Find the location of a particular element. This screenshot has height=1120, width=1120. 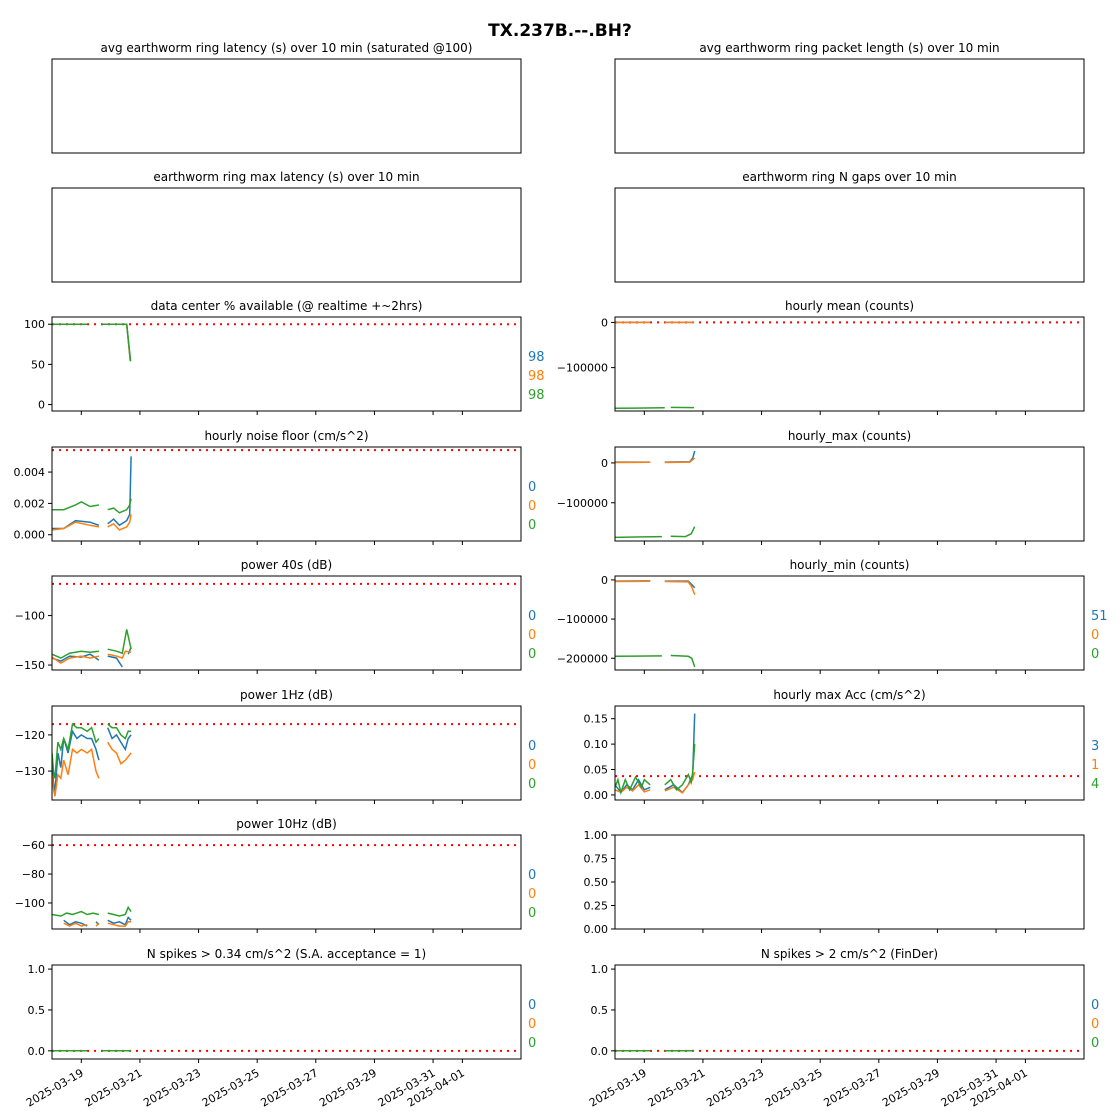

panel-r2: earthworm ring N gaps over 10 min is located at coordinates (849, 226).